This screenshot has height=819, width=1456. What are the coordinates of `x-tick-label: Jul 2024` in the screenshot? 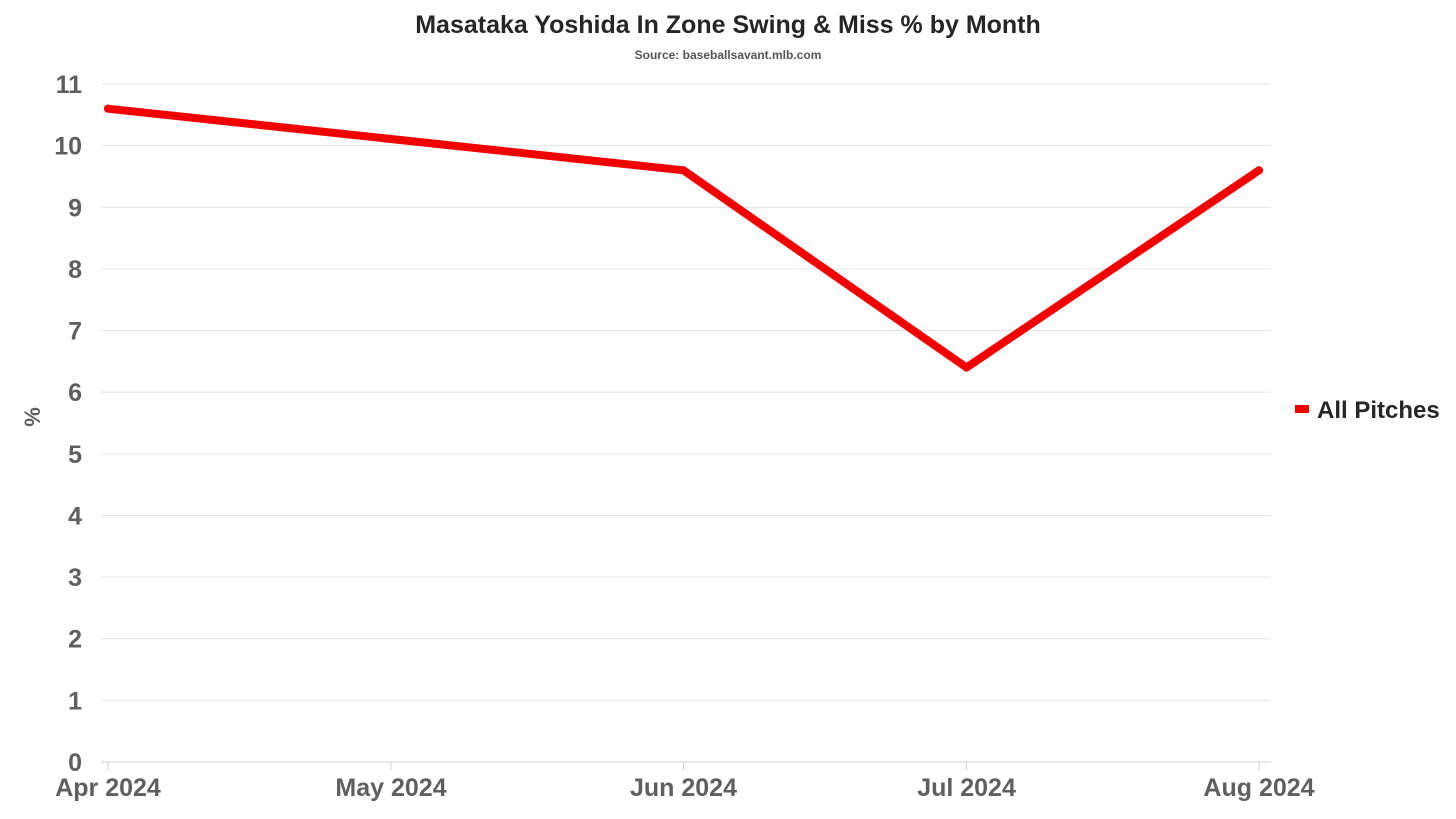 It's located at (966, 788).